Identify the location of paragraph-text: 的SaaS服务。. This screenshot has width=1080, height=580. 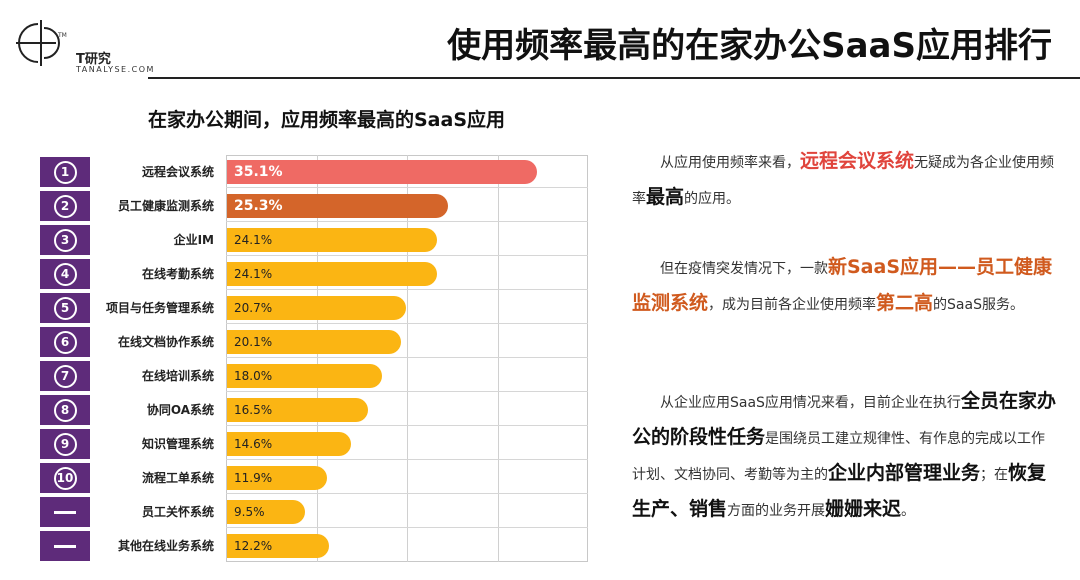
(978, 305).